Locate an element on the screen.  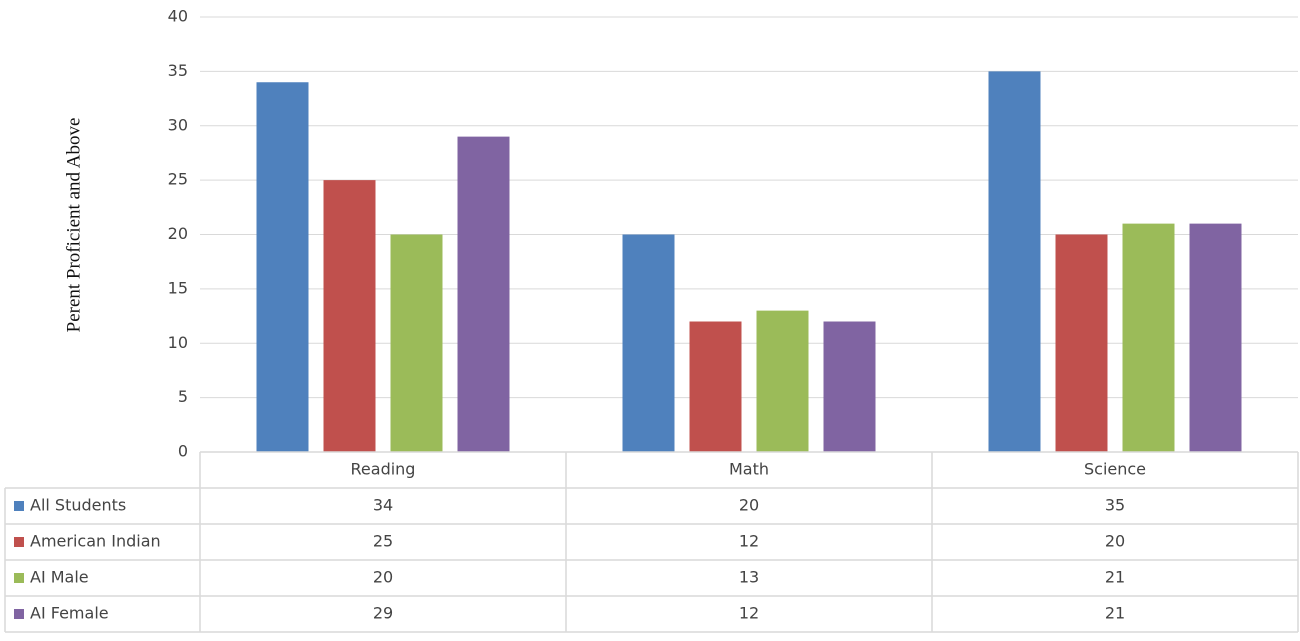
y-tick-label: 35 is located at coordinates (178, 70).